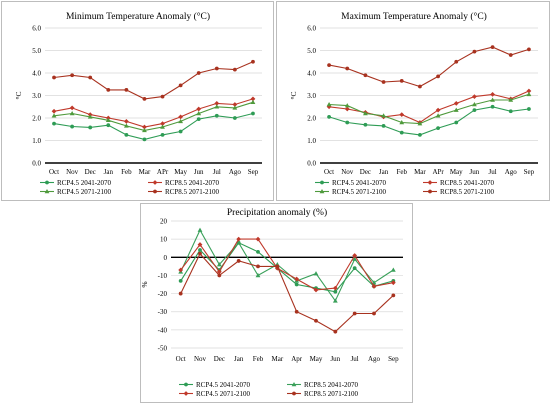 This screenshot has width=550, height=403. I want to click on max-temp-y-tick-label: 6.0, so click(311, 29).